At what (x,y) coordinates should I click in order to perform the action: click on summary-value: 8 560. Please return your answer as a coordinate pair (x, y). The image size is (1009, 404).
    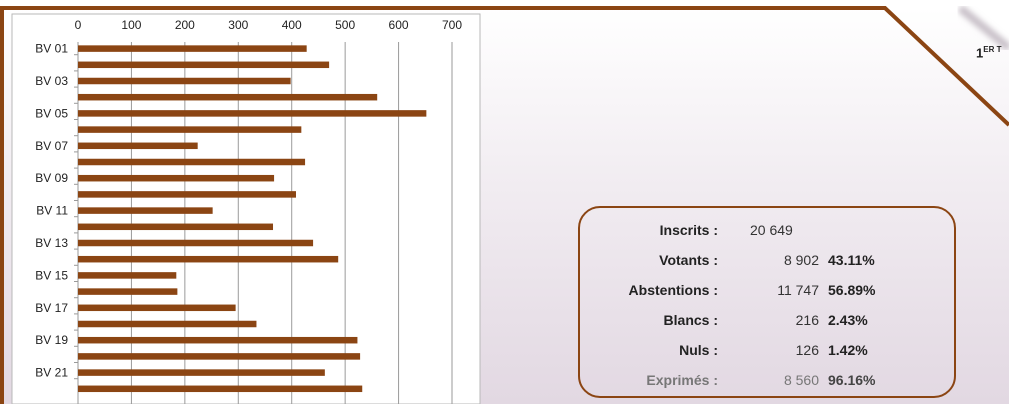
    Looking at the image, I should click on (801, 380).